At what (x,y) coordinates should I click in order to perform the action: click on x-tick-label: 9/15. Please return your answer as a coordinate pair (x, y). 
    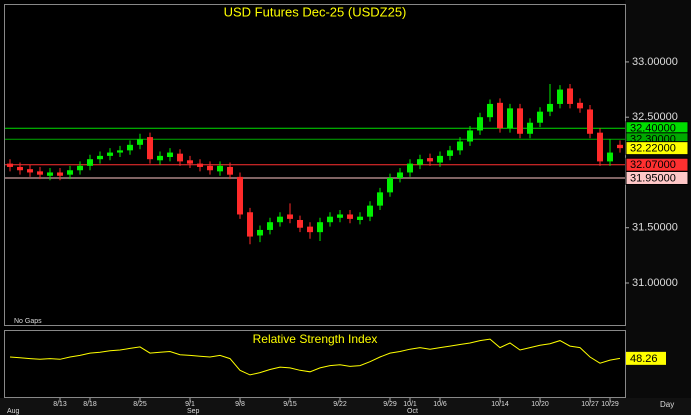
    Looking at the image, I should click on (290, 404).